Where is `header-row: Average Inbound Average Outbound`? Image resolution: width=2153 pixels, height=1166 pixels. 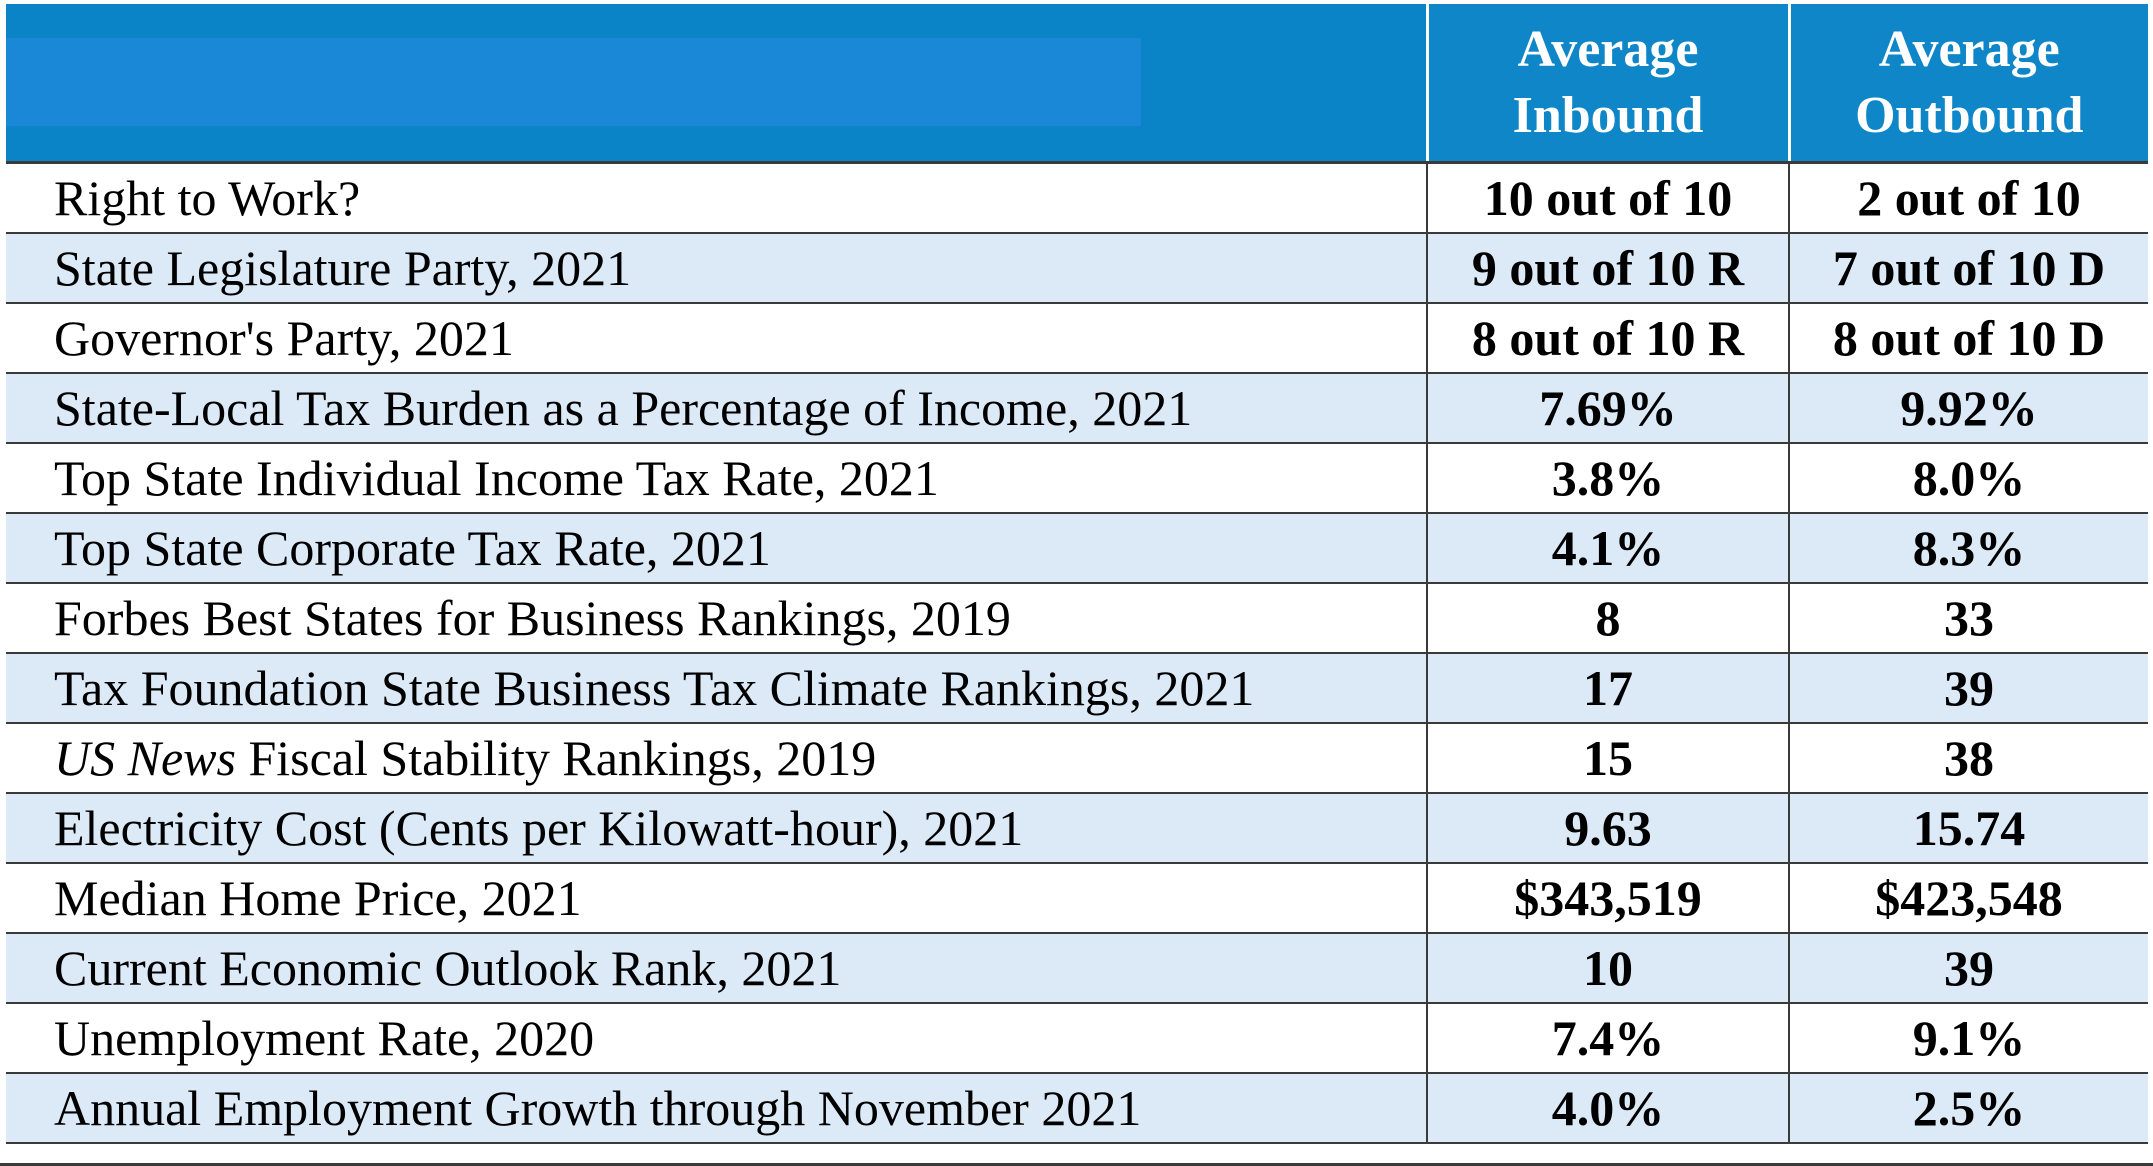 header-row: Average Inbound Average Outbound is located at coordinates (1077, 84).